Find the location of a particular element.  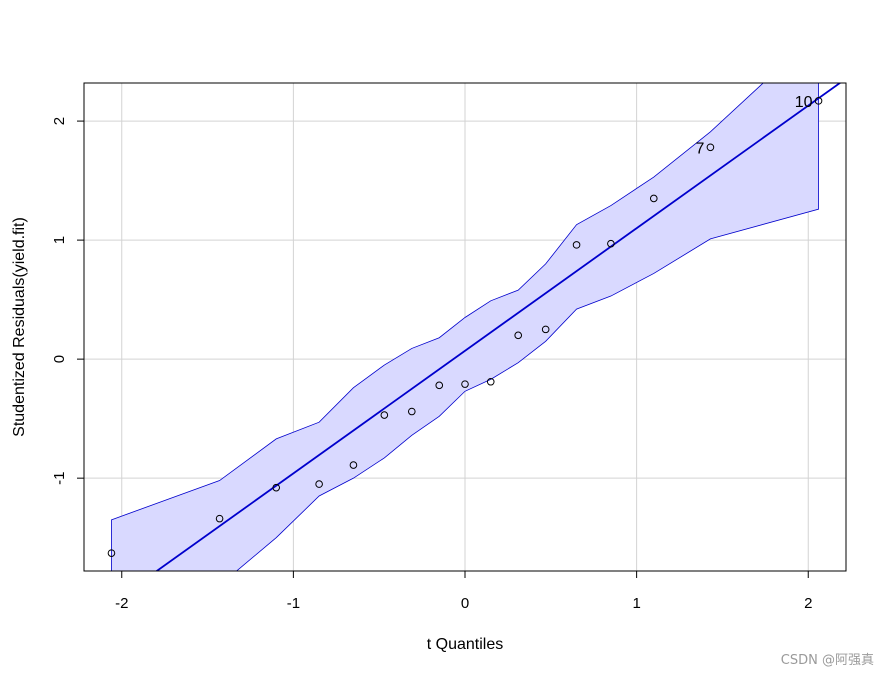

y-axis-label: Studentized Residuals(yield.fit) is located at coordinates (19, 327).